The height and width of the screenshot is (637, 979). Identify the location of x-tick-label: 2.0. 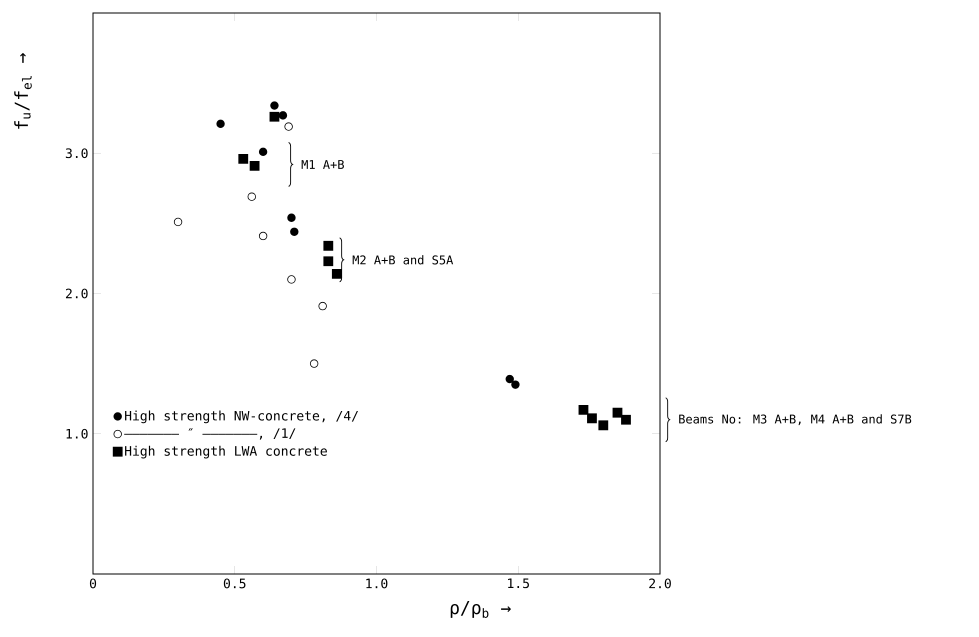
(660, 583).